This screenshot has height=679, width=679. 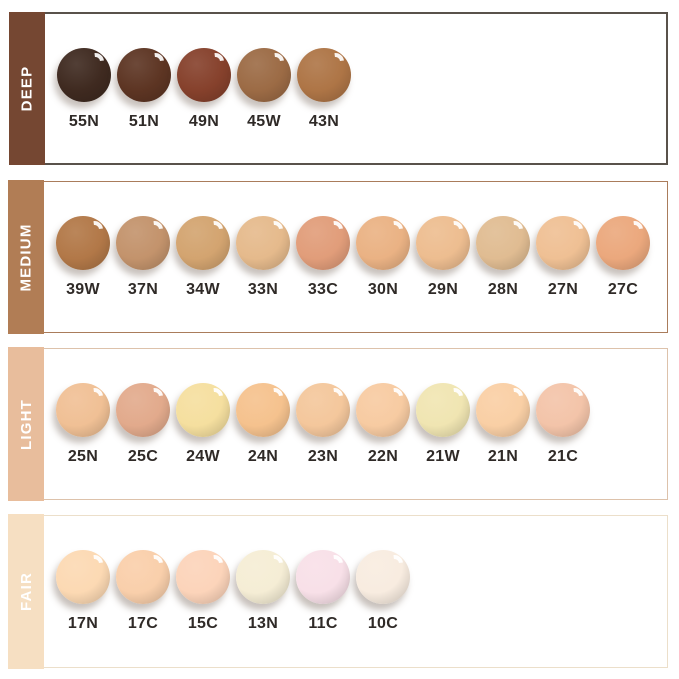 I want to click on swatch-drop-17n, so click(x=83, y=577).